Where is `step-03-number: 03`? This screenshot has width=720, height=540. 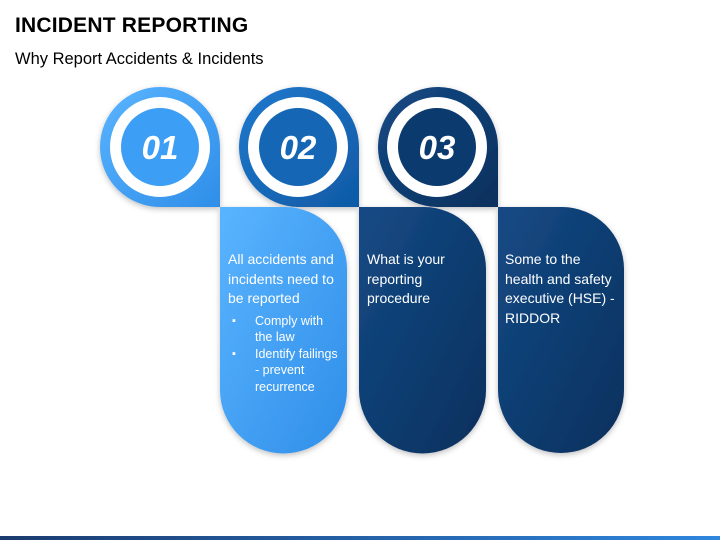
step-03-number: 03 is located at coordinates (437, 147).